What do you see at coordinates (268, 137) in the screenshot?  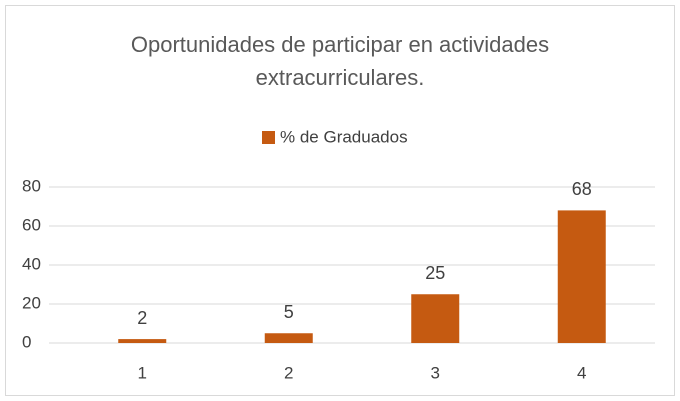 I see `legend-swatch` at bounding box center [268, 137].